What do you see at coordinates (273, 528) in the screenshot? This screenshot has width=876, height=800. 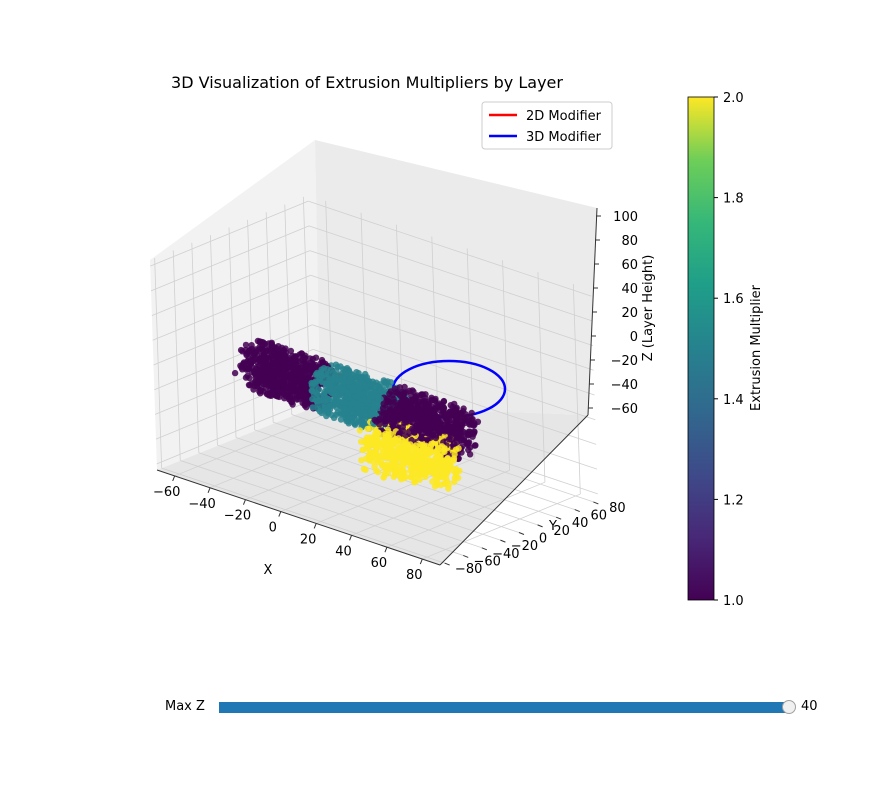 I see `x-tick-label: 0` at bounding box center [273, 528].